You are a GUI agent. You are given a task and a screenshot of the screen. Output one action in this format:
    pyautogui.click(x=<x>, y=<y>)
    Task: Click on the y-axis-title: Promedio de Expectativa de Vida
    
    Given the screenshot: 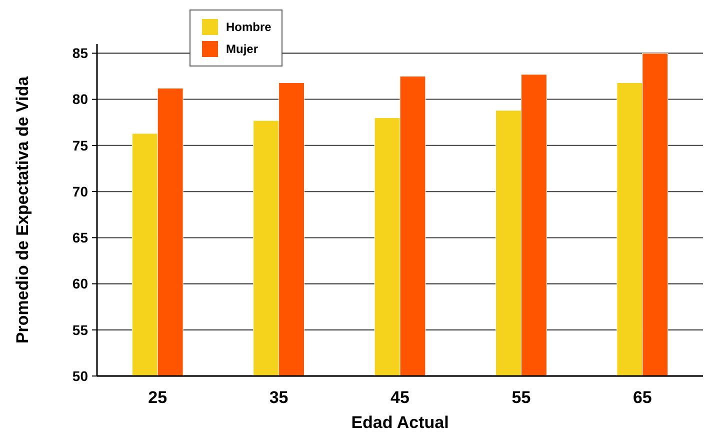 What is the action you would take?
    pyautogui.click(x=22, y=210)
    